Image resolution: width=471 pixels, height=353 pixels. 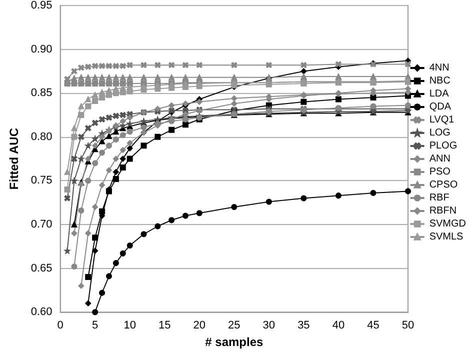 I want to click on x-axis-title: # samples, so click(x=234, y=342).